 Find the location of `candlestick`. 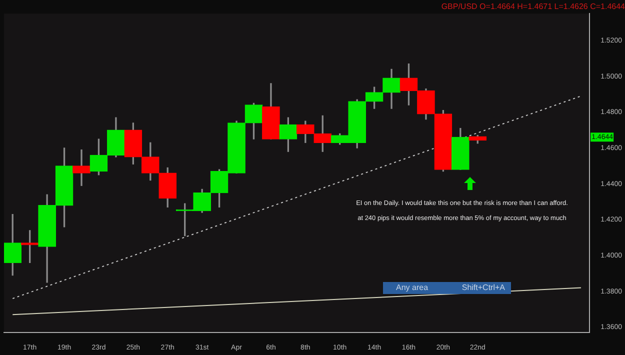

candlestick is located at coordinates (81, 167).